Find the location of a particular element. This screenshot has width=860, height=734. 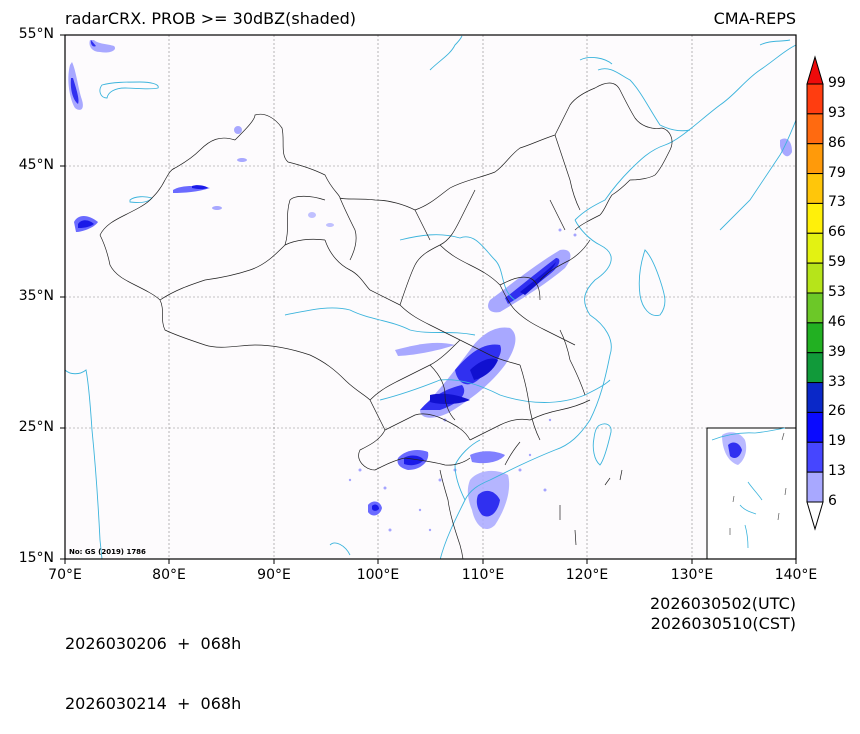

colorbar-tick-label: 26 is located at coordinates (837, 411).